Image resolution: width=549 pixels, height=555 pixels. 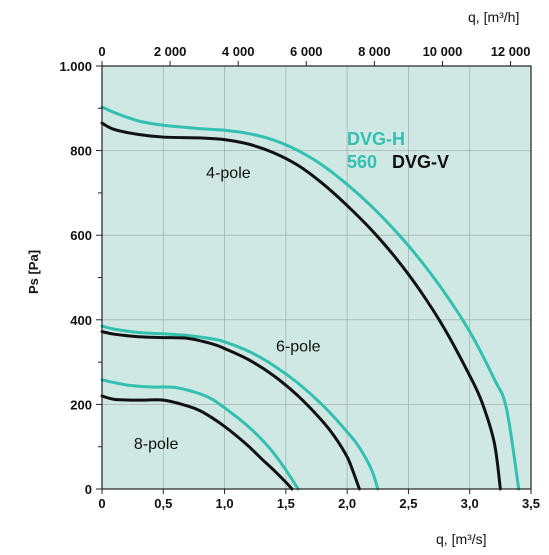 What do you see at coordinates (156, 444) in the screenshot?
I see `curve-label-8-pole: 8-pole` at bounding box center [156, 444].